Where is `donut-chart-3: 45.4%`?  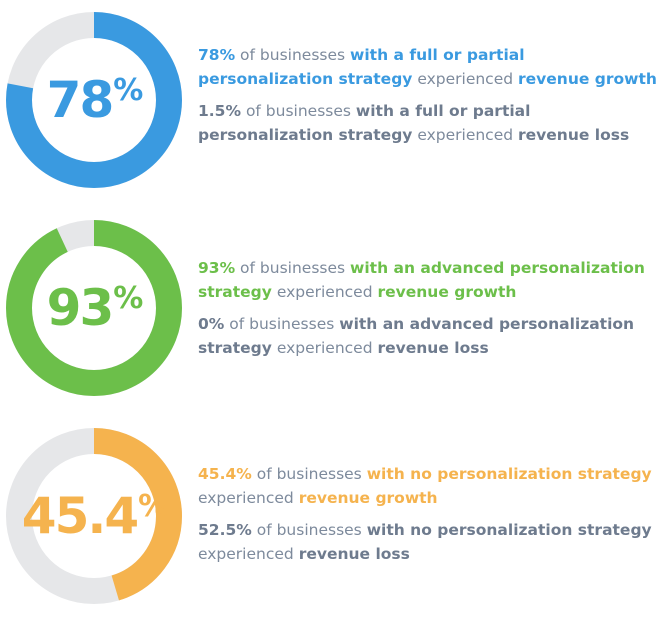 donut-chart-3: 45.4% is located at coordinates (94, 516).